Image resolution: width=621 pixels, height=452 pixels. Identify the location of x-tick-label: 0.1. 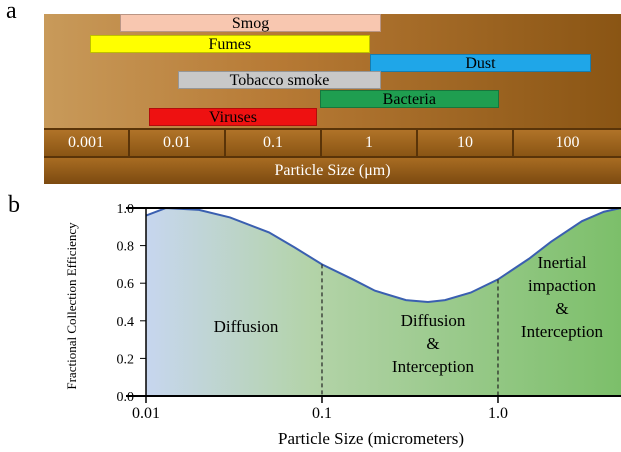
(322, 413).